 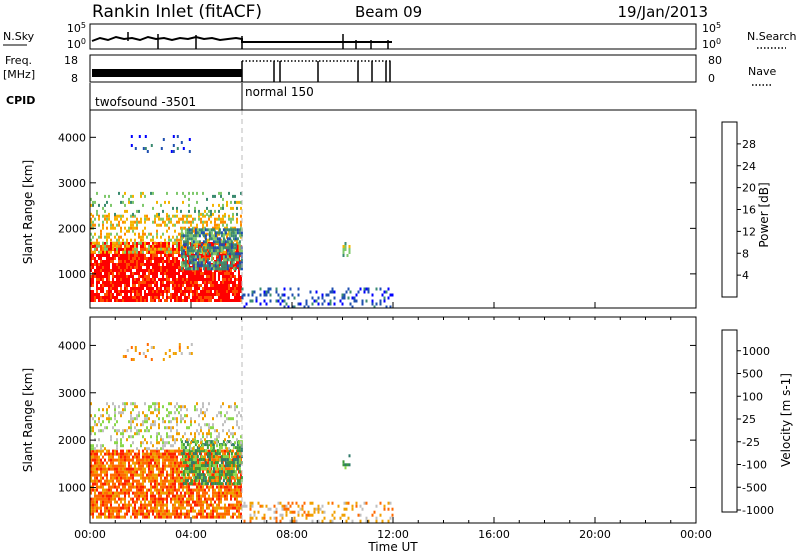 What do you see at coordinates (145, 102) in the screenshot?
I see `cpid-mode-1: twofsound -3501` at bounding box center [145, 102].